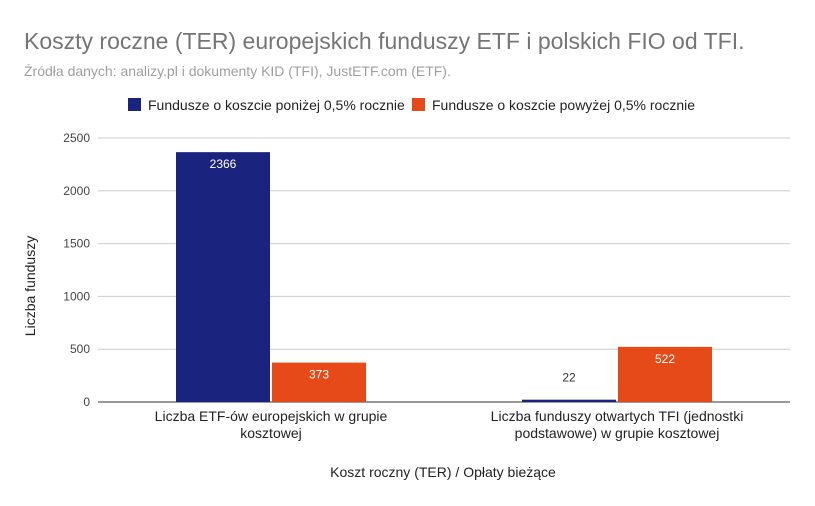  Describe the element at coordinates (569, 378) in the screenshot. I see `data-label: 22` at that location.